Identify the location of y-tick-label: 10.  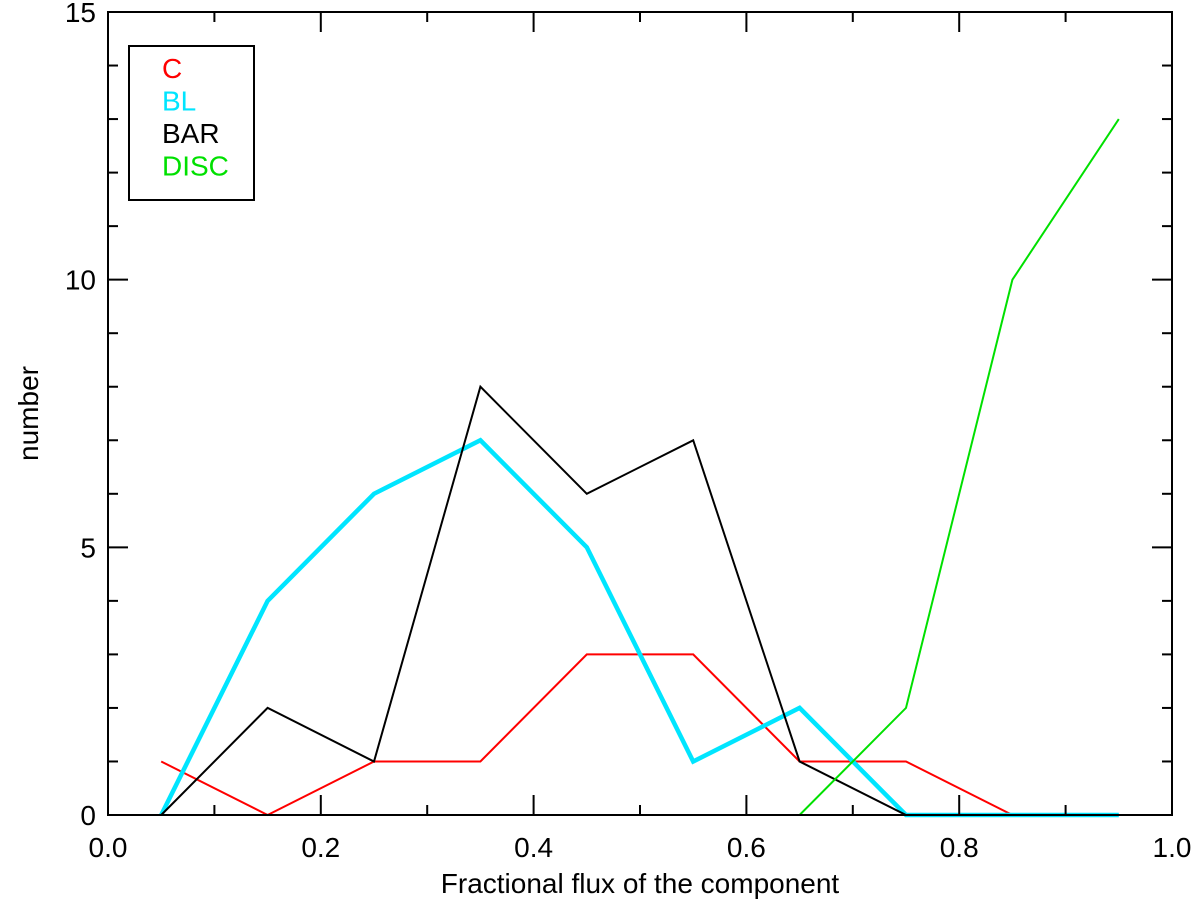
(80, 280).